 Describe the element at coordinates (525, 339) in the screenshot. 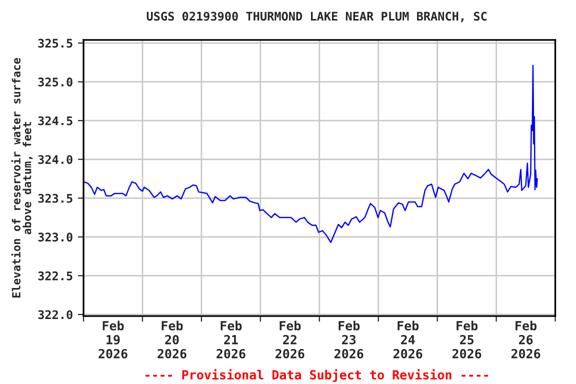

I see `x-tick-label: Feb 26 2026` at that location.